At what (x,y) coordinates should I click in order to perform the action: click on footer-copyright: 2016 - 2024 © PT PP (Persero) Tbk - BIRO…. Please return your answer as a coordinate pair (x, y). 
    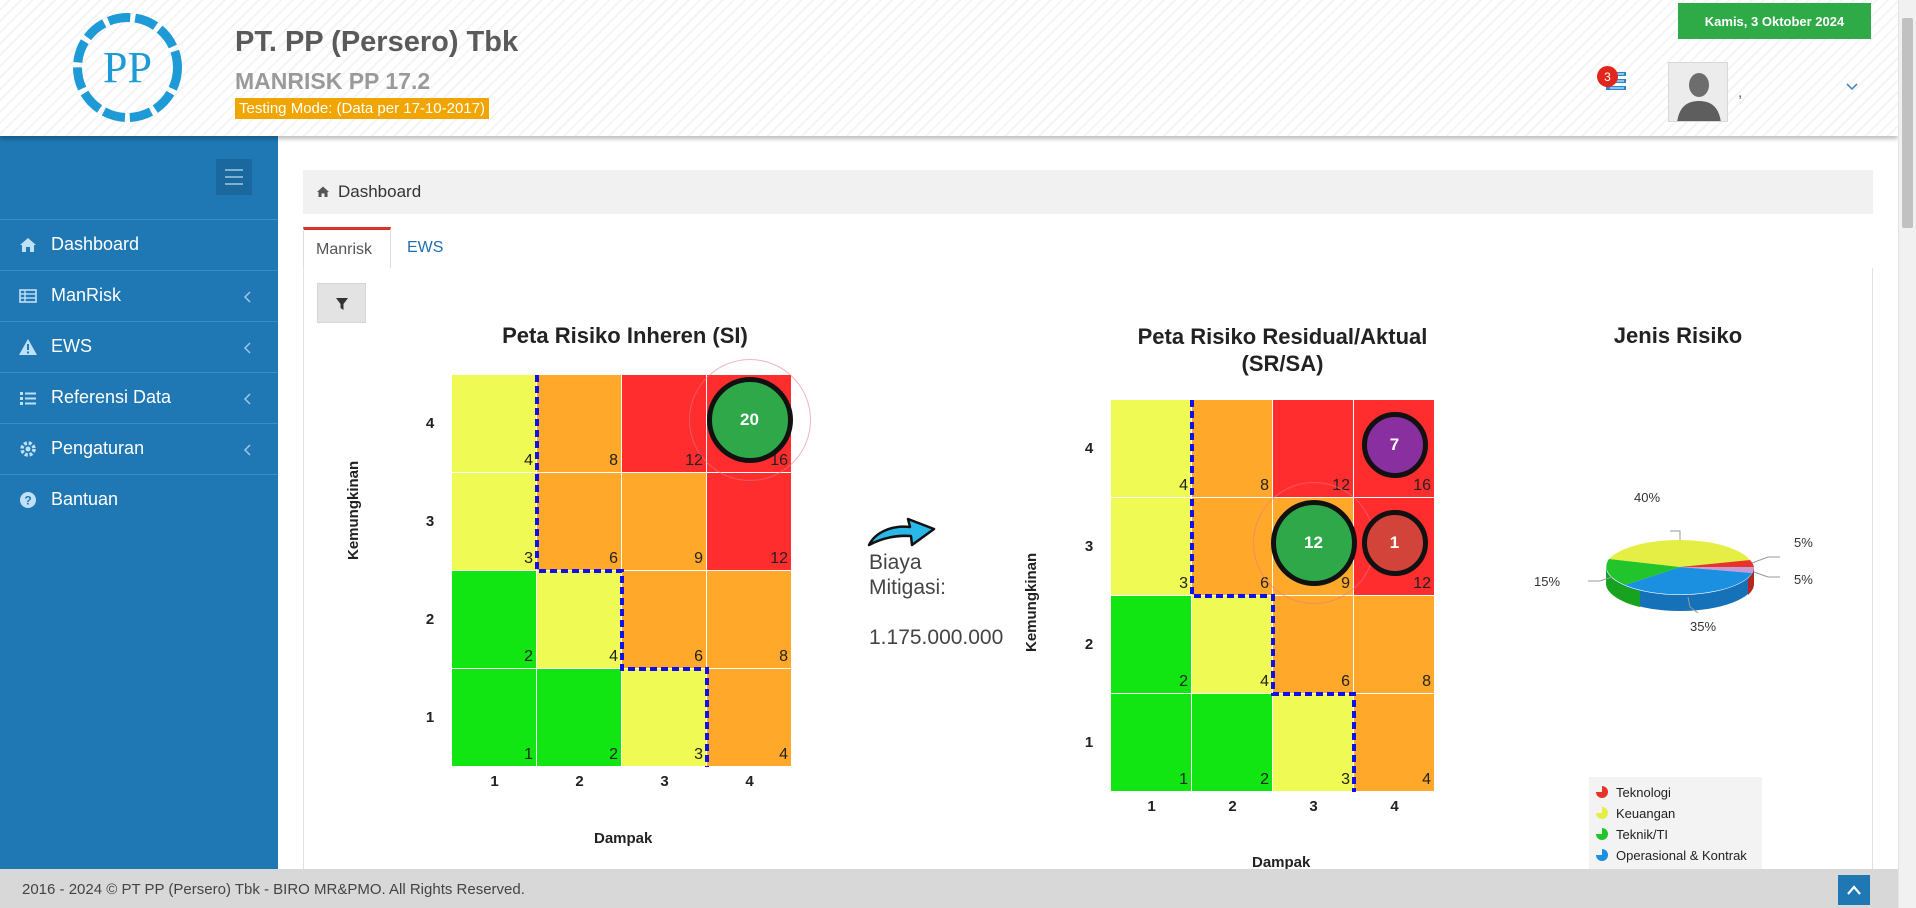
    Looking at the image, I should click on (273, 889).